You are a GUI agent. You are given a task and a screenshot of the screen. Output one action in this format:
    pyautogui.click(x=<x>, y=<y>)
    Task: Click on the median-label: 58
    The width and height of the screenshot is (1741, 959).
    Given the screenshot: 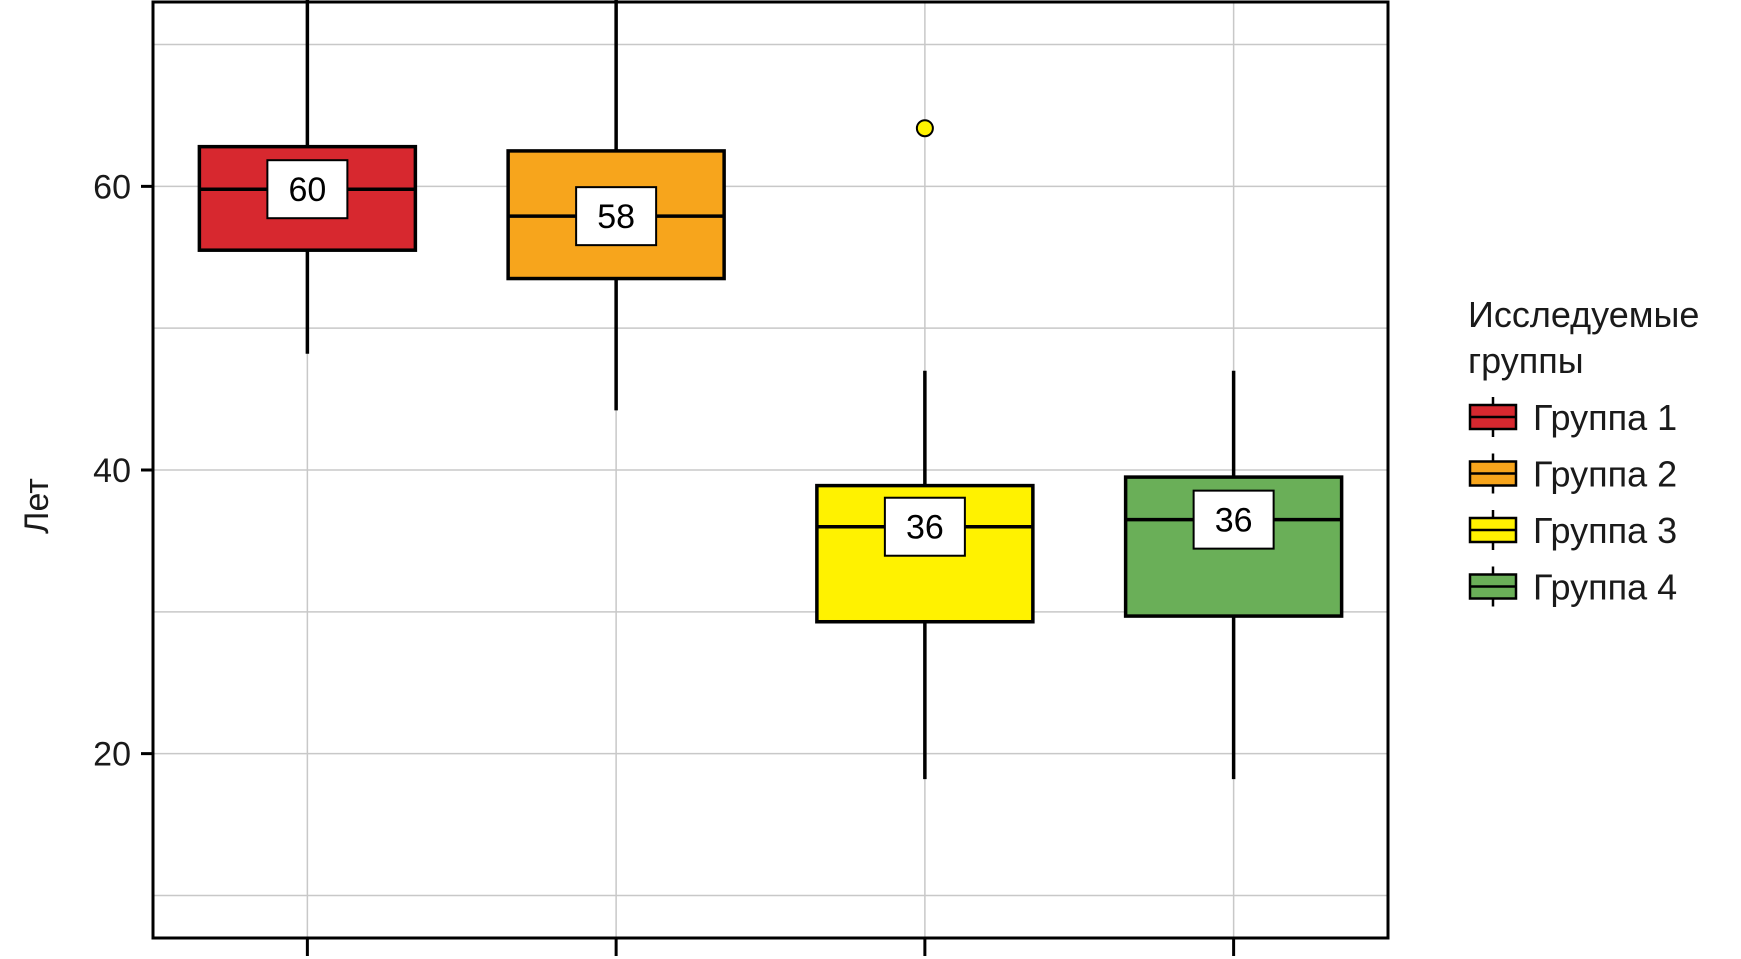 What is the action you would take?
    pyautogui.click(x=616, y=217)
    